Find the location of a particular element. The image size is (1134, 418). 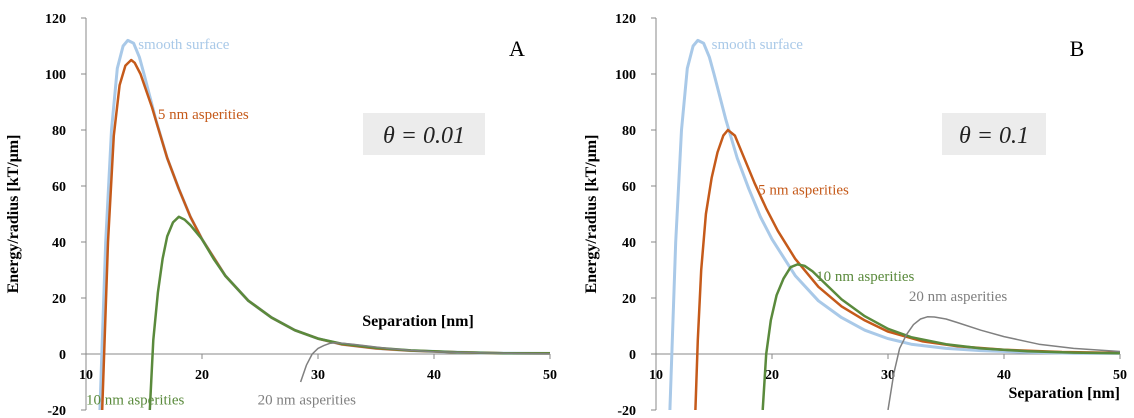

panel-letter: B is located at coordinates (1077, 48).